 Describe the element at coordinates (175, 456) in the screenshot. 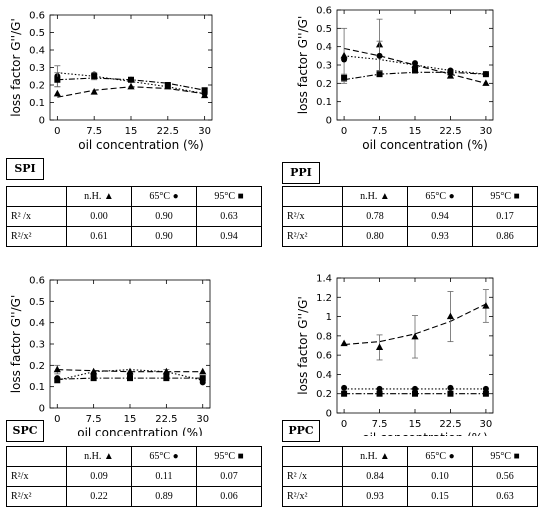

I see `circle-marker-icon: ●` at that location.